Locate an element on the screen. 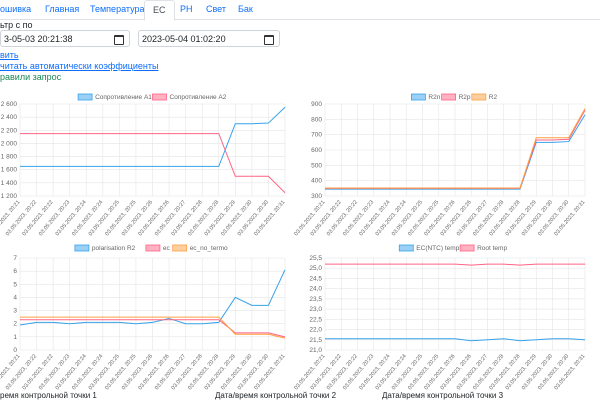 Image resolution: width=600 pixels, height=400 pixels. legend-label: EC(NTC) temp is located at coordinates (437, 248).